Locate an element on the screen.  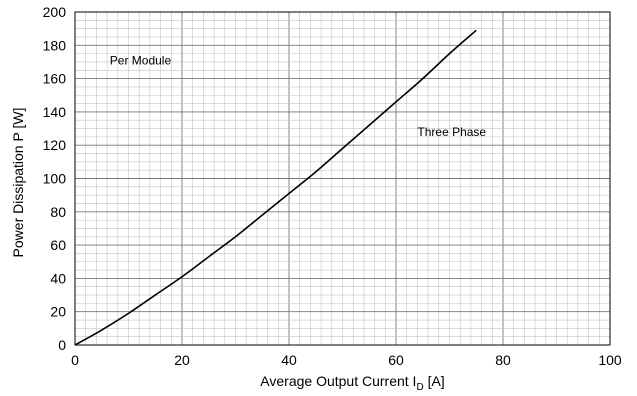
y-tick-label: 180 is located at coordinates (55, 45).